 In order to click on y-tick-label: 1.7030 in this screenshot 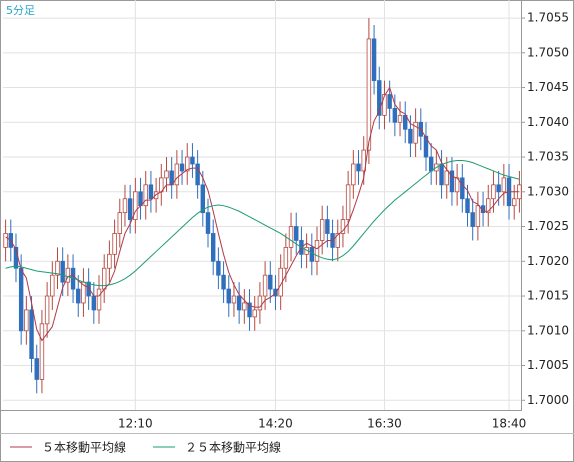, I will do `click(548, 191)`.